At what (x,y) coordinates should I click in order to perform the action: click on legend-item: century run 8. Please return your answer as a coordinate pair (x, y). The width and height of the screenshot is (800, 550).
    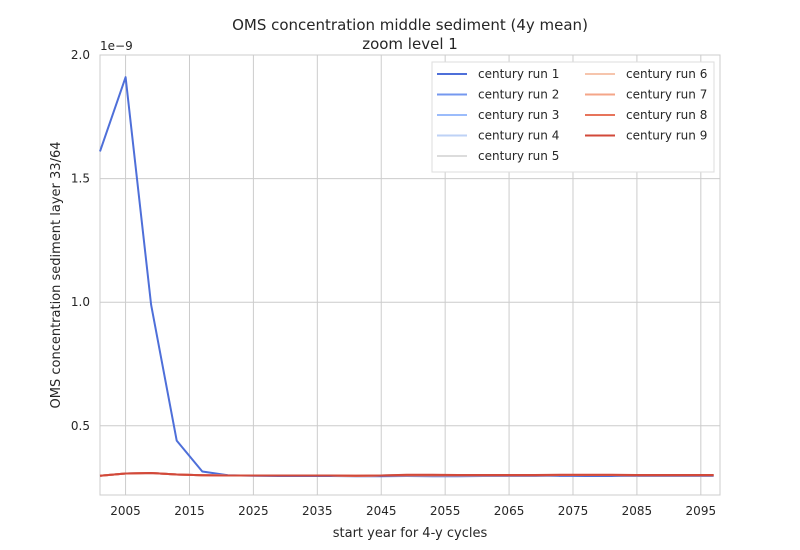
    Looking at the image, I should click on (646, 115).